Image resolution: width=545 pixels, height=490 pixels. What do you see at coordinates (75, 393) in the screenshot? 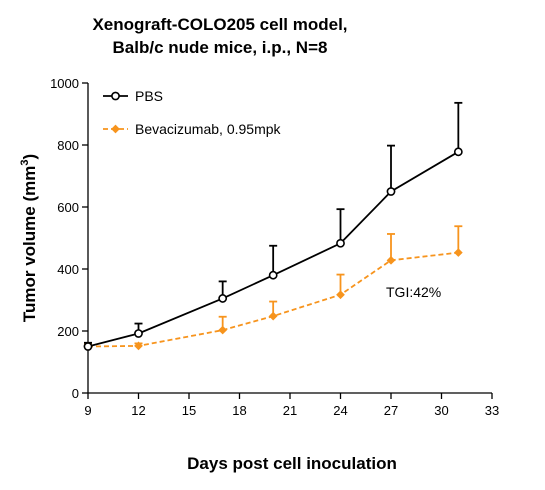
I see `y-tick-label: 0` at bounding box center [75, 393].